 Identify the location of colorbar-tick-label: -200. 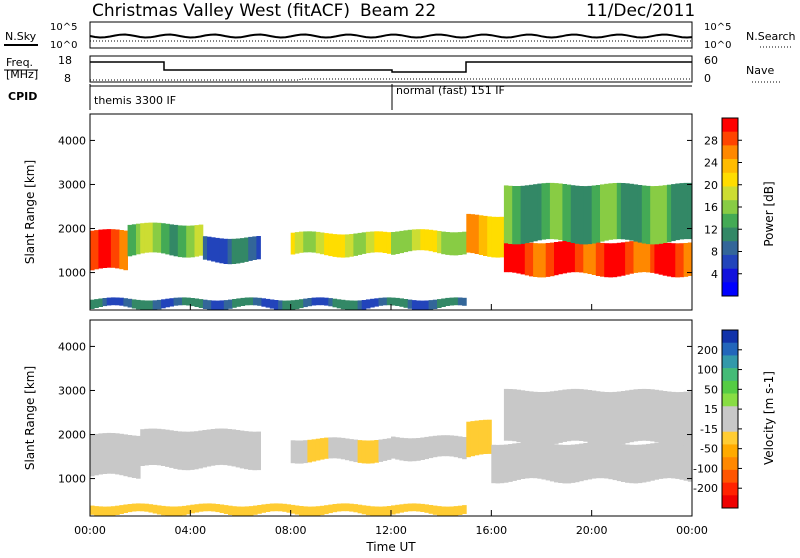
(705, 488).